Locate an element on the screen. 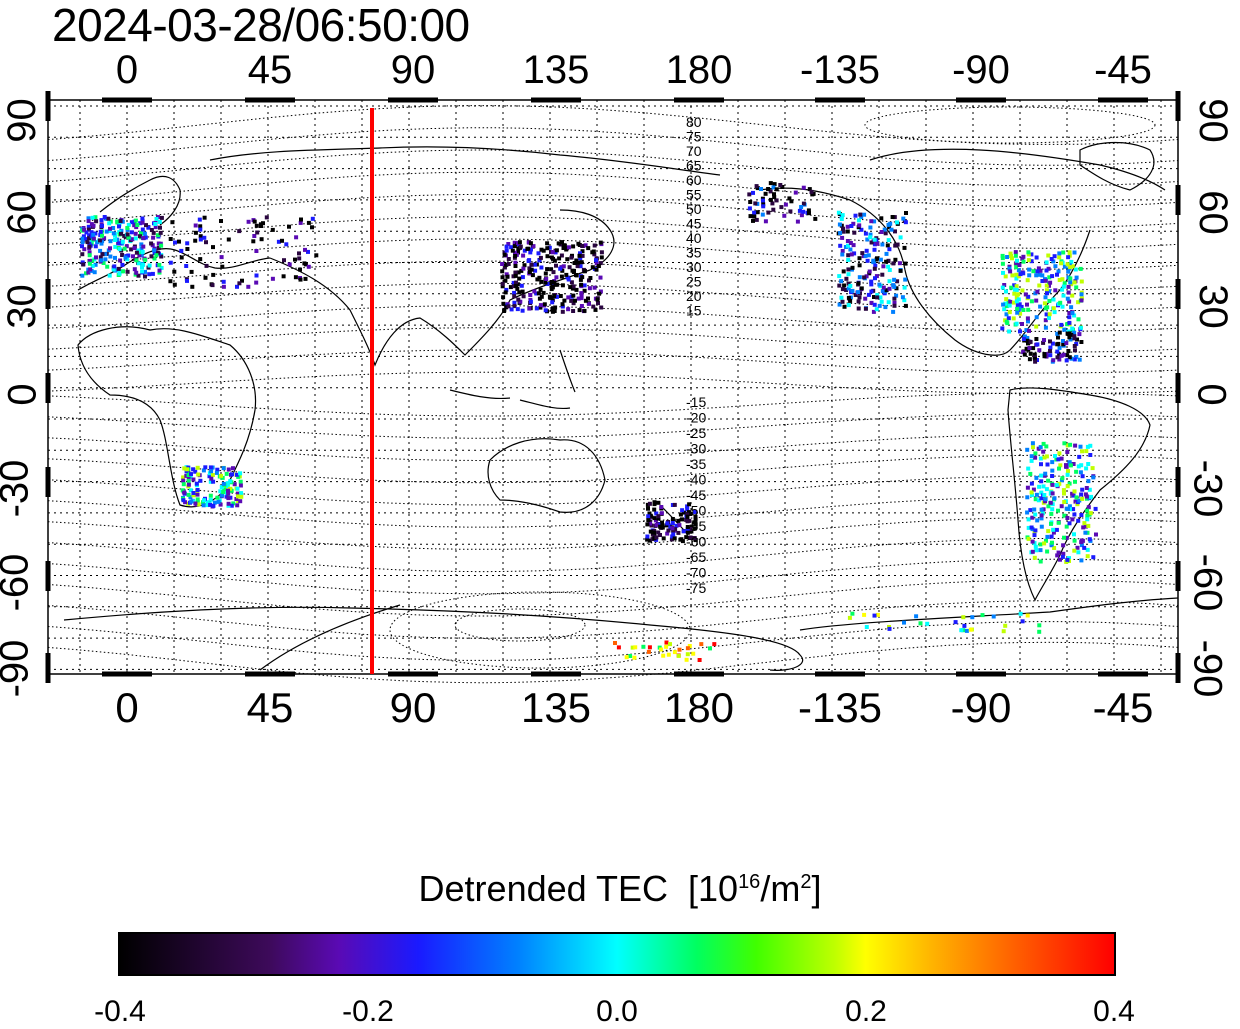  contour-label: -75 is located at coordinates (696, 588).